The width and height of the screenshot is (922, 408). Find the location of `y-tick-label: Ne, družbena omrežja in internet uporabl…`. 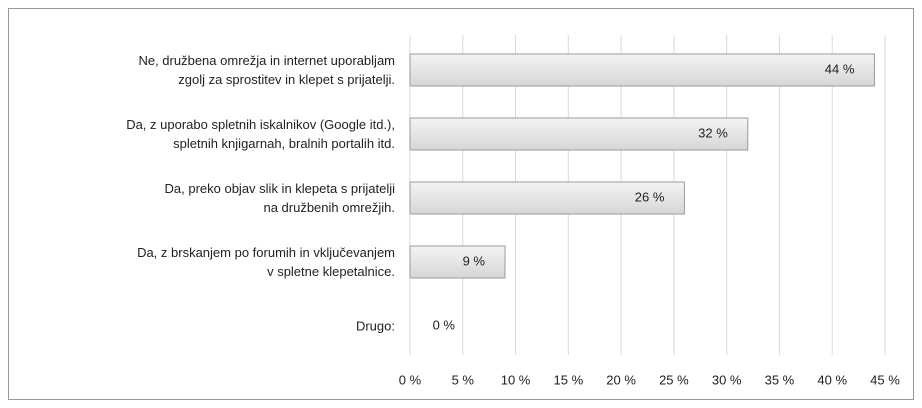

y-tick-label: Ne, družbena omrežja in internet uporabl… is located at coordinates (266, 70).